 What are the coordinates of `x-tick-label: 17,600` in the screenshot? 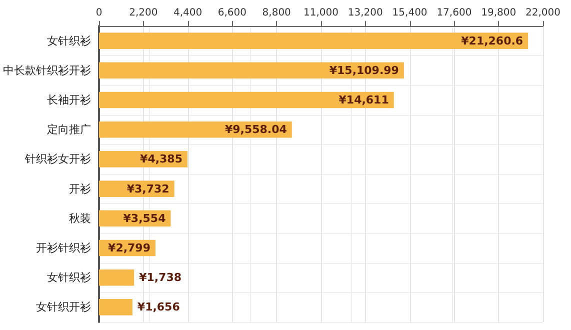 It's located at (454, 13).